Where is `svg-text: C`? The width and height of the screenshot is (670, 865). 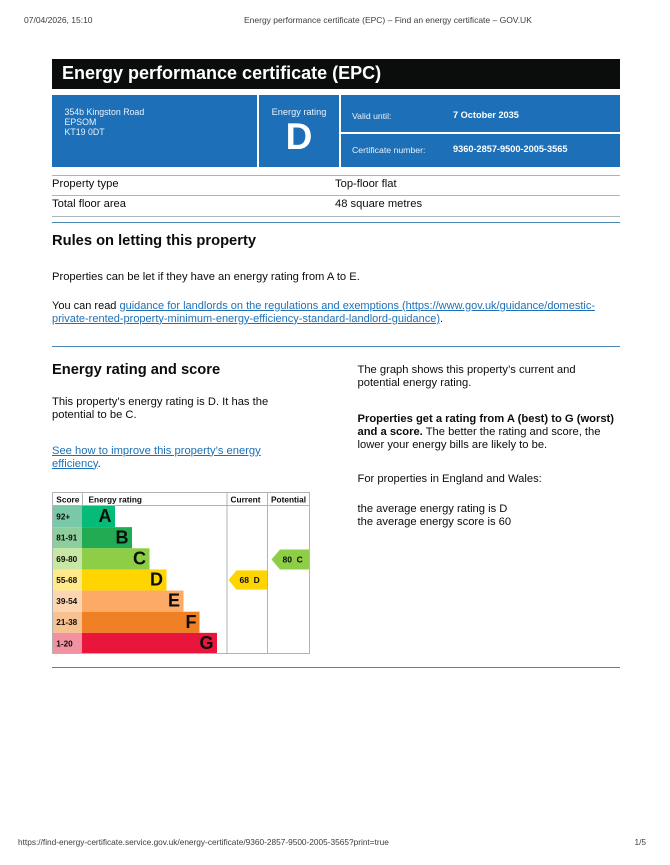
svg-text: C is located at coordinates (139, 559).